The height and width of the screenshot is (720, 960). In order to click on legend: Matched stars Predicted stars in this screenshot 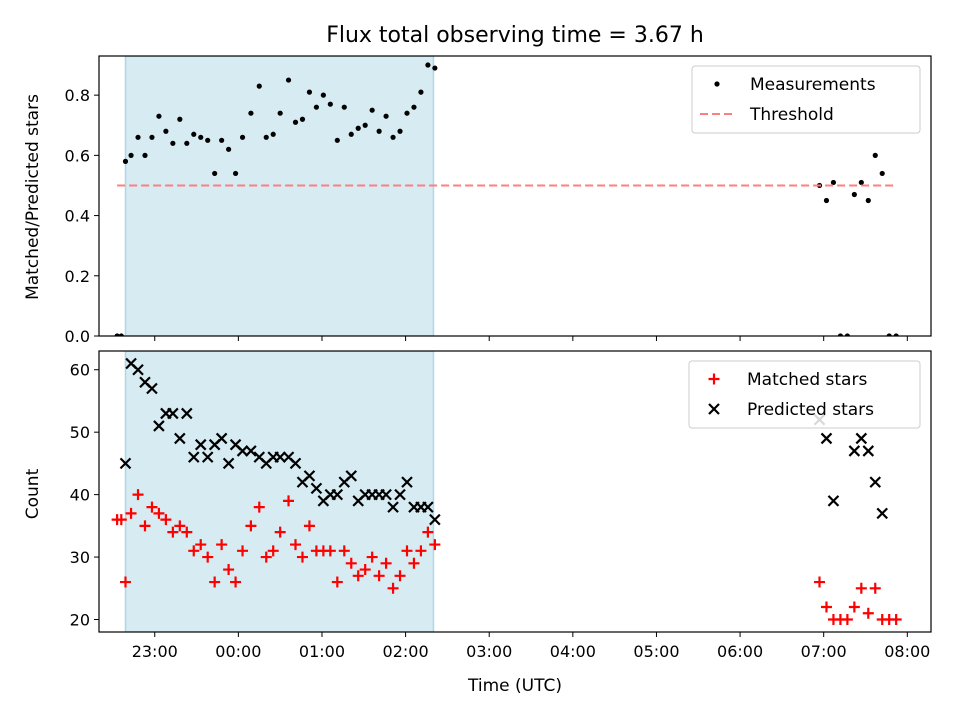, I will do `click(804, 394)`.